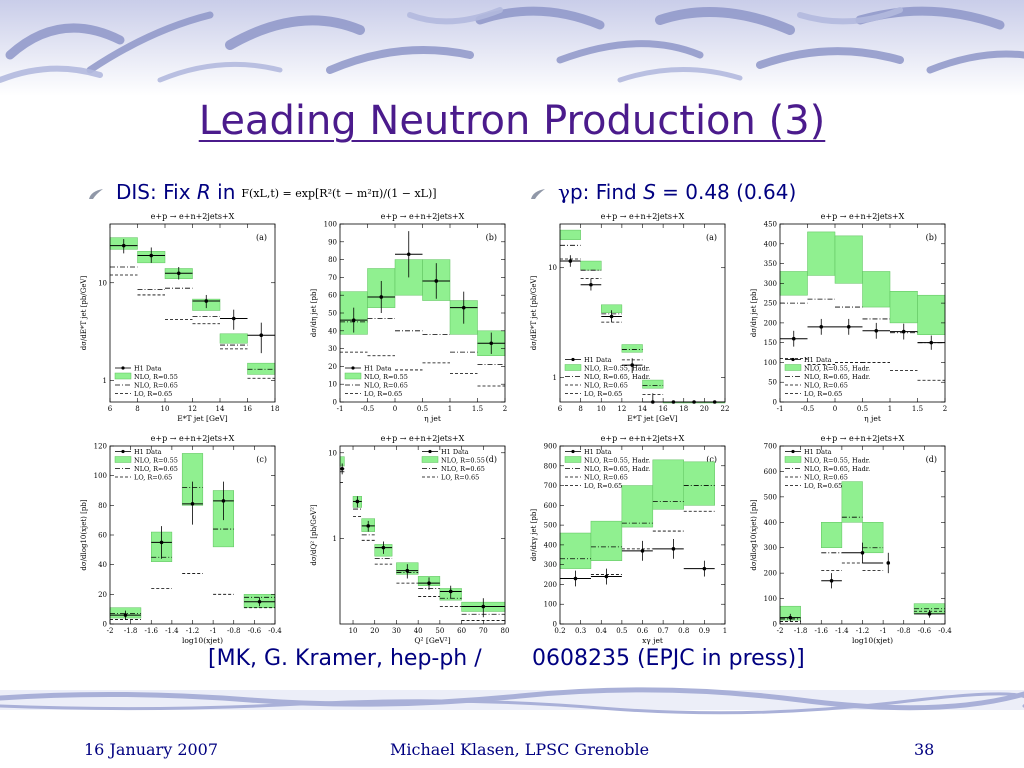 The height and width of the screenshot is (768, 1024). I want to click on footer-page-number: 38, so click(924, 749).